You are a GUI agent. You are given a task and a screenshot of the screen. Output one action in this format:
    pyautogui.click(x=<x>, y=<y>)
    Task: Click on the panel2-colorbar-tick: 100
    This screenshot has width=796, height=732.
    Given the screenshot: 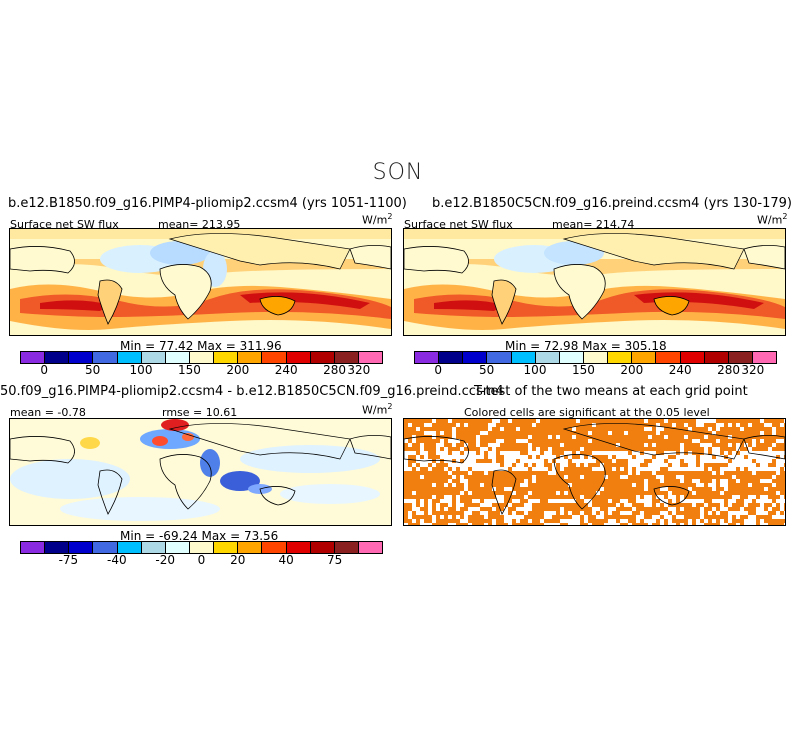 What is the action you would take?
    pyautogui.click(x=535, y=370)
    